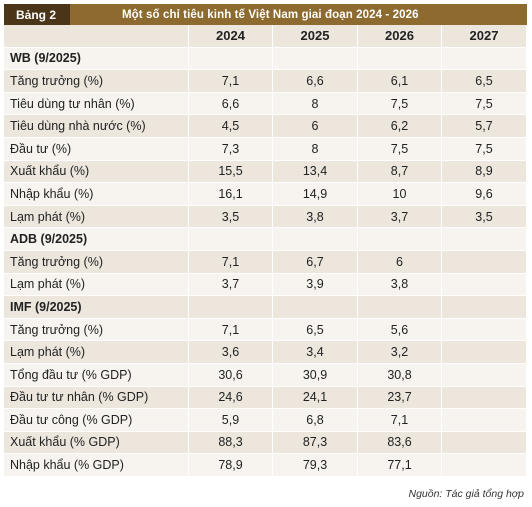 The image size is (532, 507). I want to click on table-row: Xuất khẩu (% GDP) 88,3 87,3 83,6, so click(265, 443).